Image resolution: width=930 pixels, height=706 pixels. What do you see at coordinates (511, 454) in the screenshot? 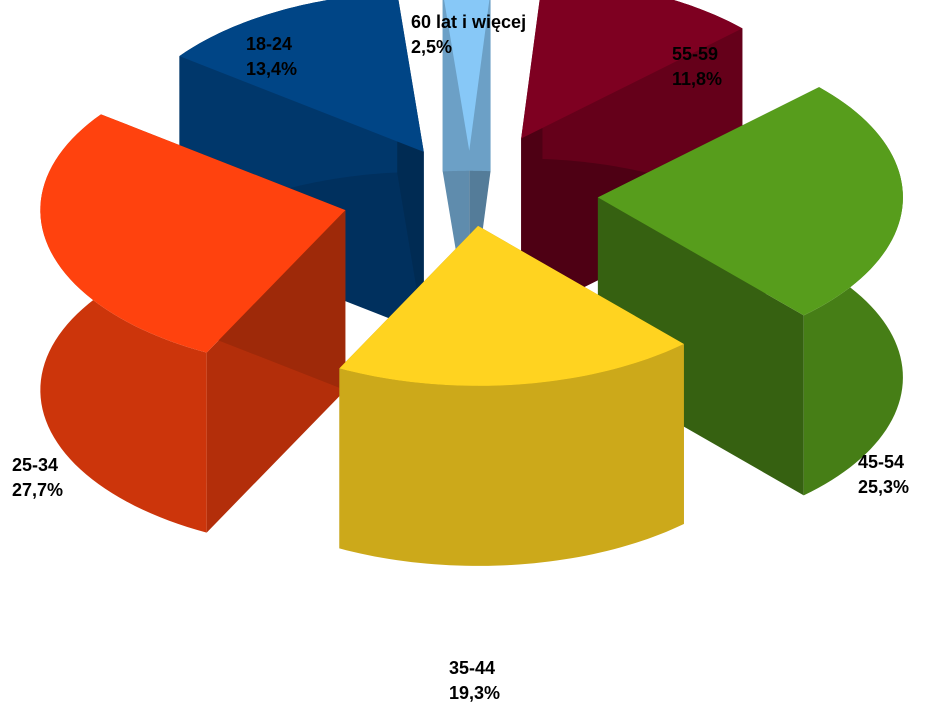
I see `pie-slice-outer-wall` at bounding box center [511, 454].